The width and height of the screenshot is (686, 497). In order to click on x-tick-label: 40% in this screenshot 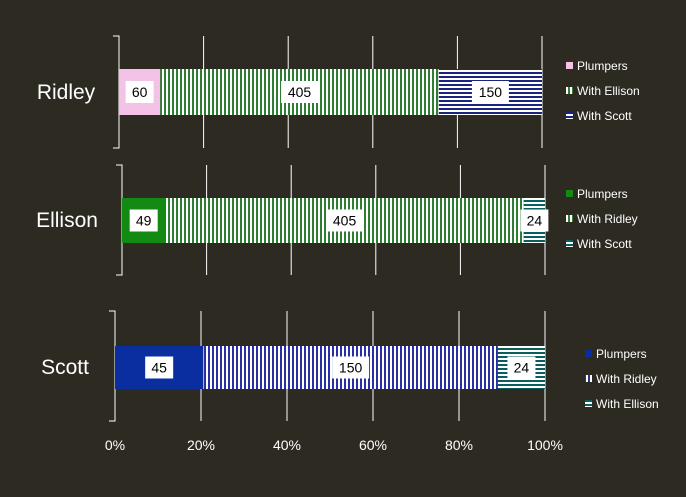, I will do `click(287, 445)`.